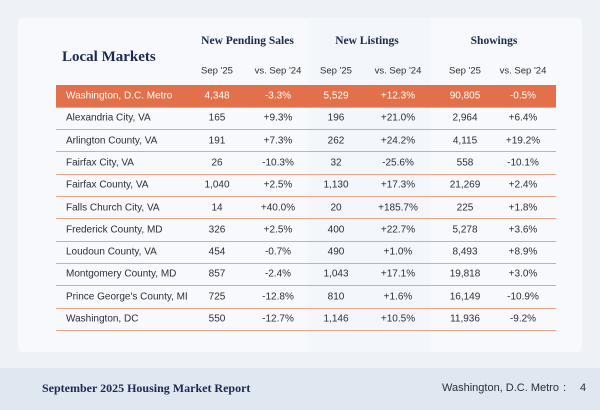  I want to click on table-cell: 810, so click(336, 297).